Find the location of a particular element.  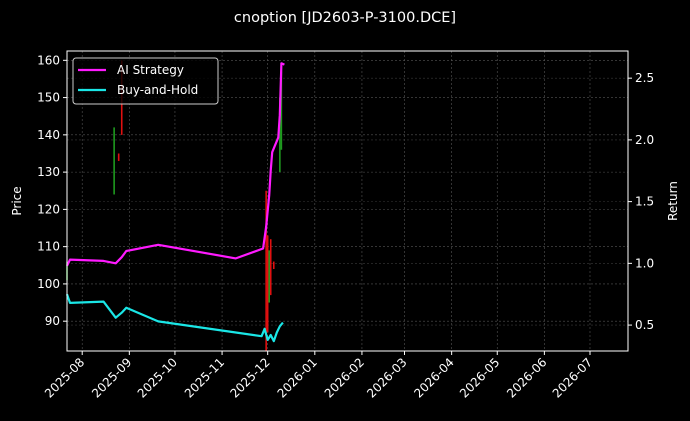

series-line-buy-and-hold is located at coordinates (174, 318).